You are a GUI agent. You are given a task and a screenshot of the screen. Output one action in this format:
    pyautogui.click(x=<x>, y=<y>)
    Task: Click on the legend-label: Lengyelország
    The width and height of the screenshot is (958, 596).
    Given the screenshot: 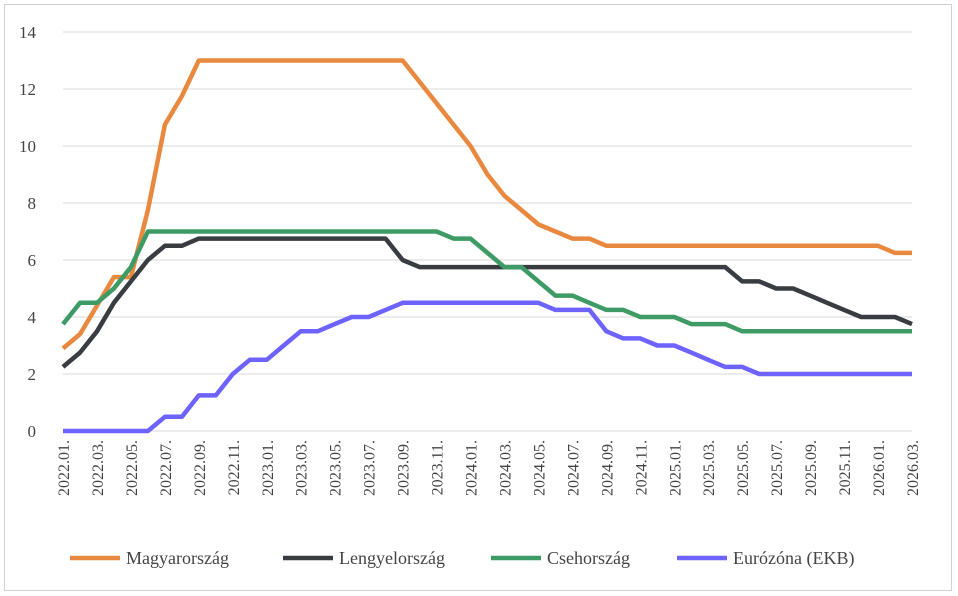 What is the action you would take?
    pyautogui.click(x=392, y=558)
    